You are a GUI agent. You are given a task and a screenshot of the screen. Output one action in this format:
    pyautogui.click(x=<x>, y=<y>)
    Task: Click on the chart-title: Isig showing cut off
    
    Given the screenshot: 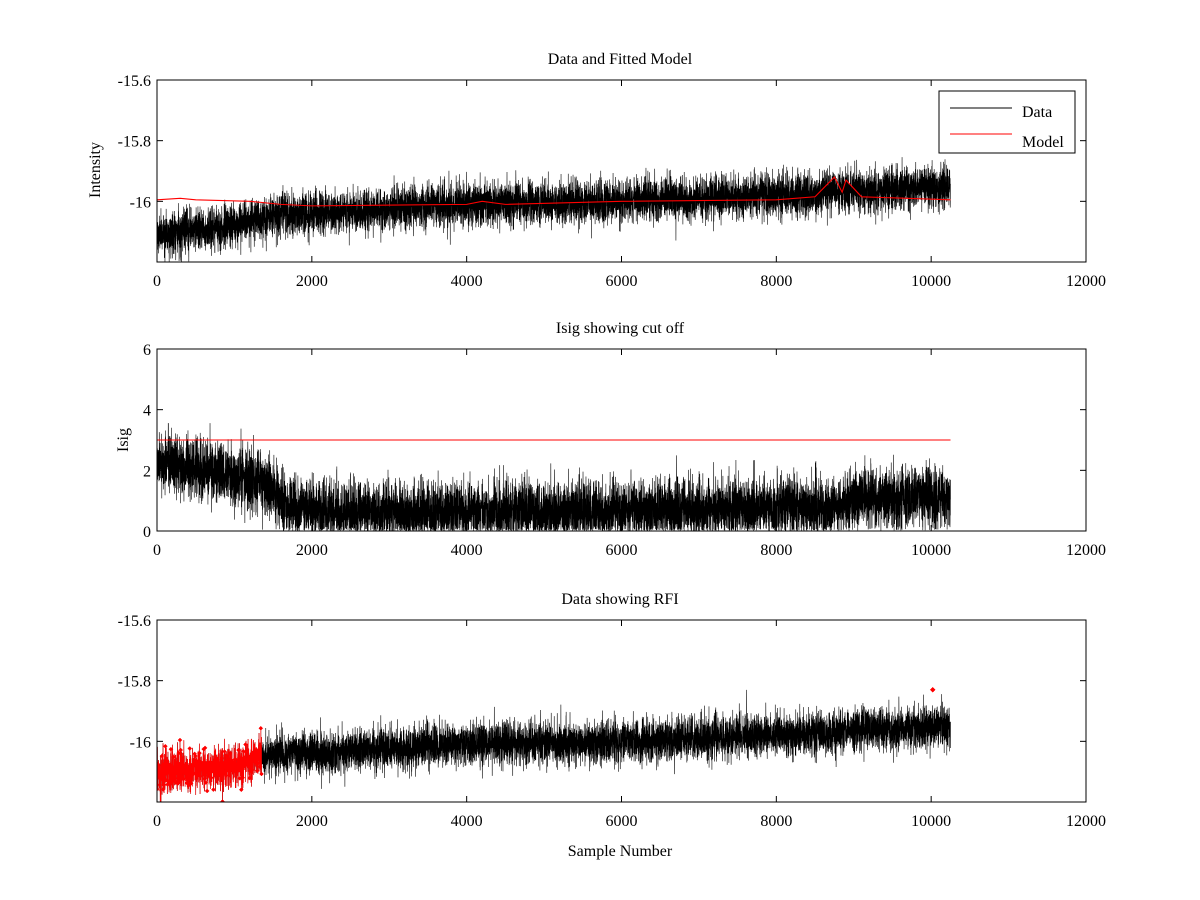 What is the action you would take?
    pyautogui.click(x=620, y=328)
    